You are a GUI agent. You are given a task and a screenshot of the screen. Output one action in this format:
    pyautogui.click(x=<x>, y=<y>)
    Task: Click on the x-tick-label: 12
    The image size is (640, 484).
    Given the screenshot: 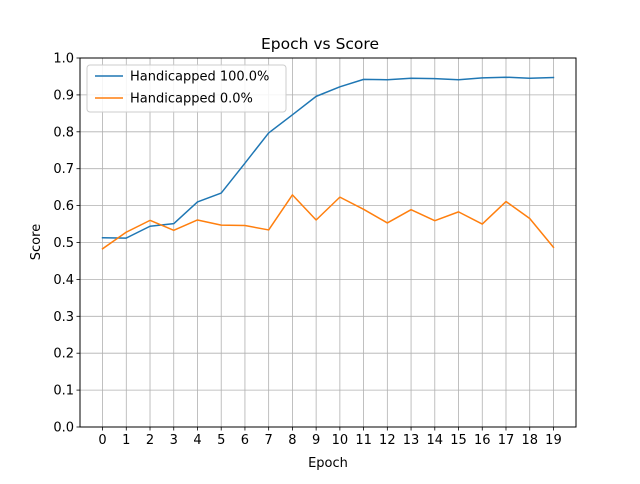 What is the action you would take?
    pyautogui.click(x=387, y=440)
    